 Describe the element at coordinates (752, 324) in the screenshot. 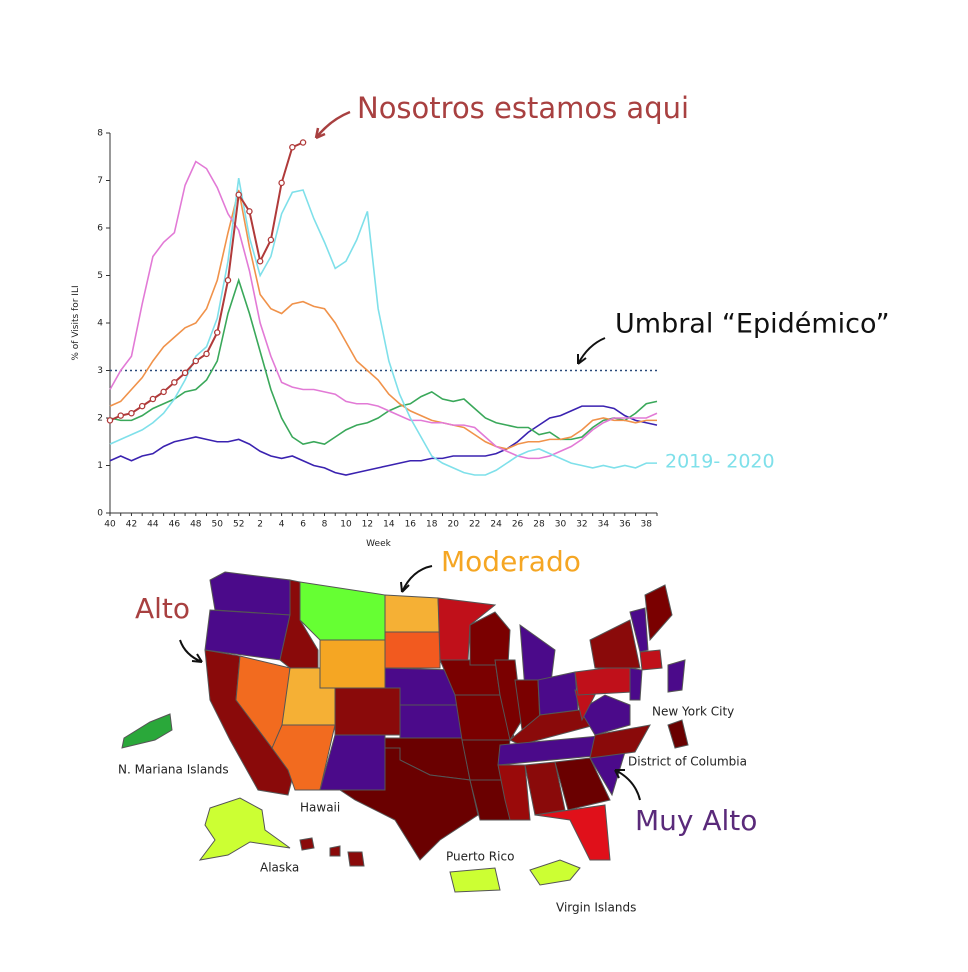

I see `threshold-label: Umbral “Epidémico”` at that location.